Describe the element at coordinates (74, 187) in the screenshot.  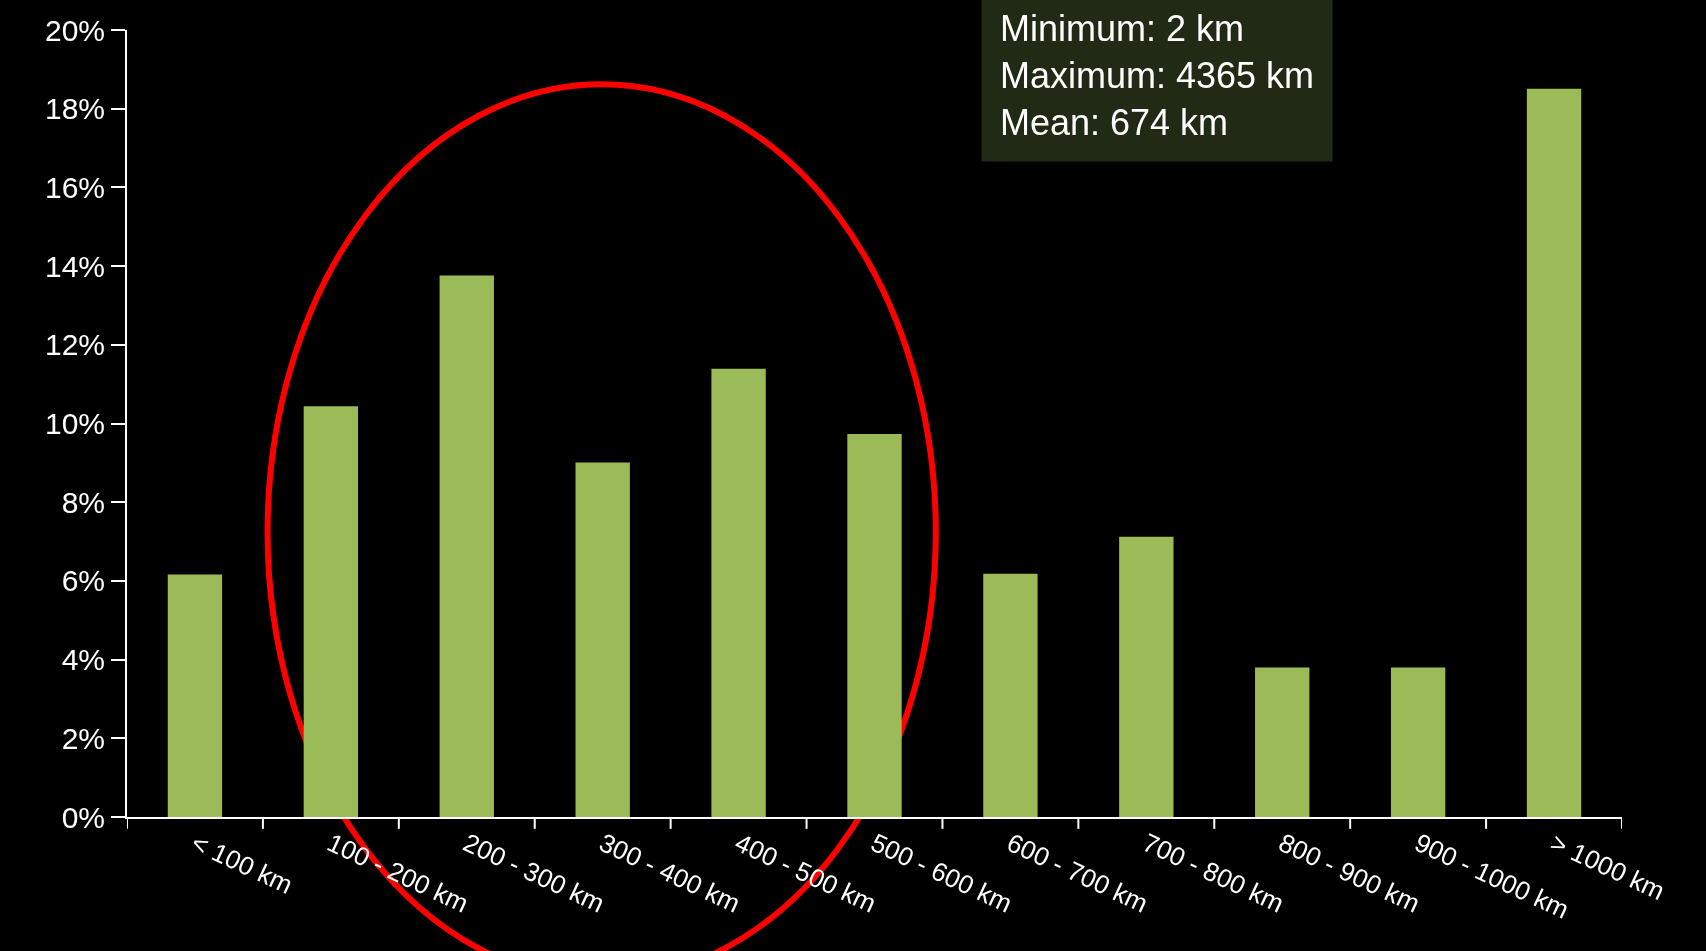
I see `y-tick-label: 16%` at that location.